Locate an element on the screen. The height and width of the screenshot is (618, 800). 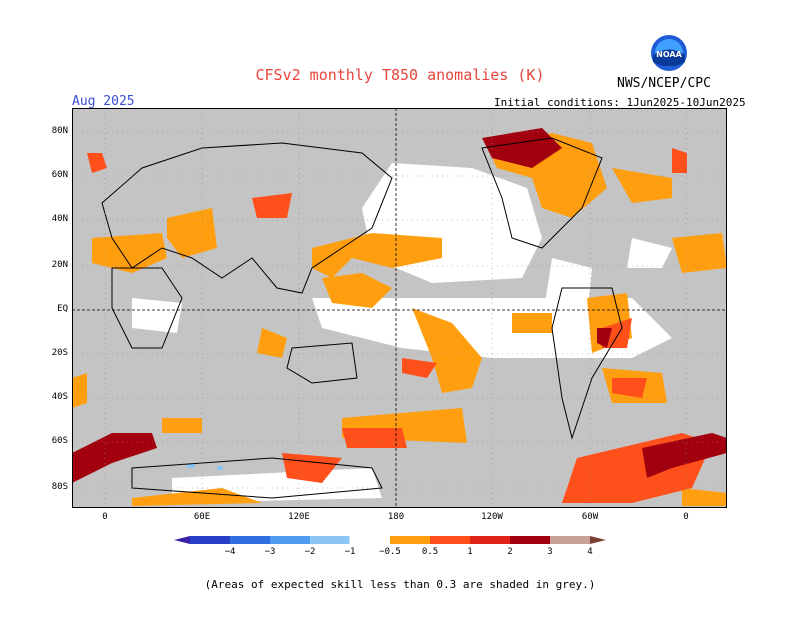
colorbar-arrow-low is located at coordinates (182, 540).